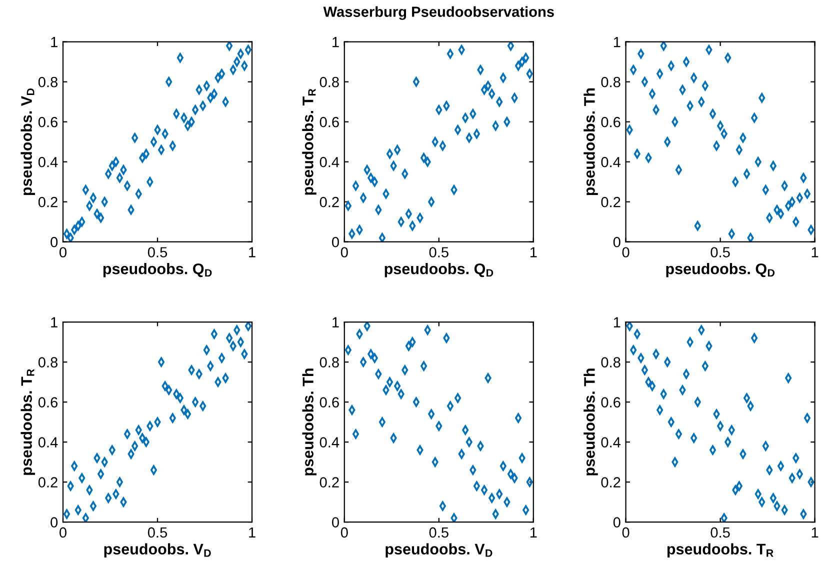 The image size is (840, 565). I want to click on y-axis-title: pseudoobs. V$_{D}$, so click(27, 142).